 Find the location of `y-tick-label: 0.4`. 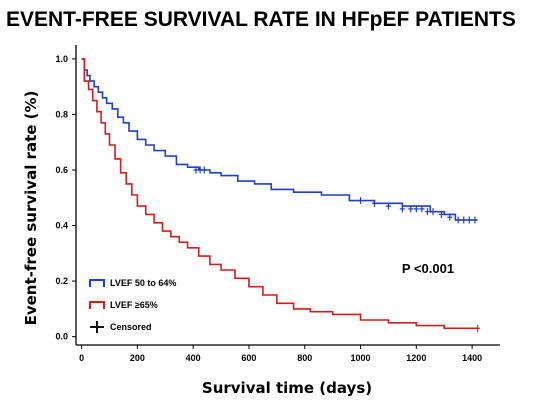

y-tick-label: 0.4 is located at coordinates (61, 226).